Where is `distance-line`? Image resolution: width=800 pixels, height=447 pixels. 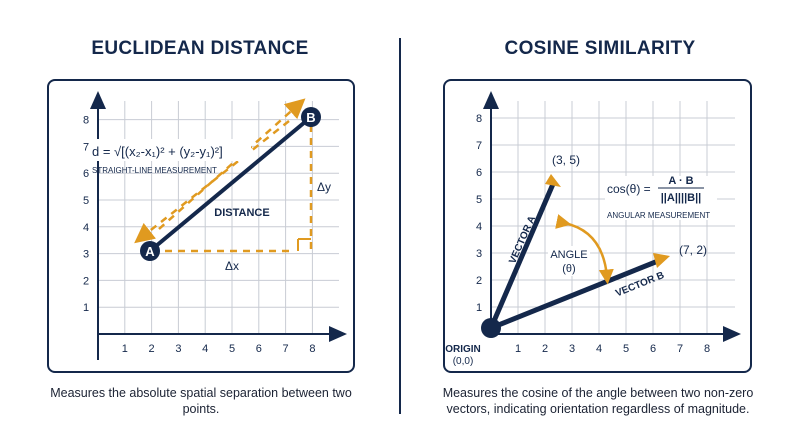
distance-line is located at coordinates (230, 184).